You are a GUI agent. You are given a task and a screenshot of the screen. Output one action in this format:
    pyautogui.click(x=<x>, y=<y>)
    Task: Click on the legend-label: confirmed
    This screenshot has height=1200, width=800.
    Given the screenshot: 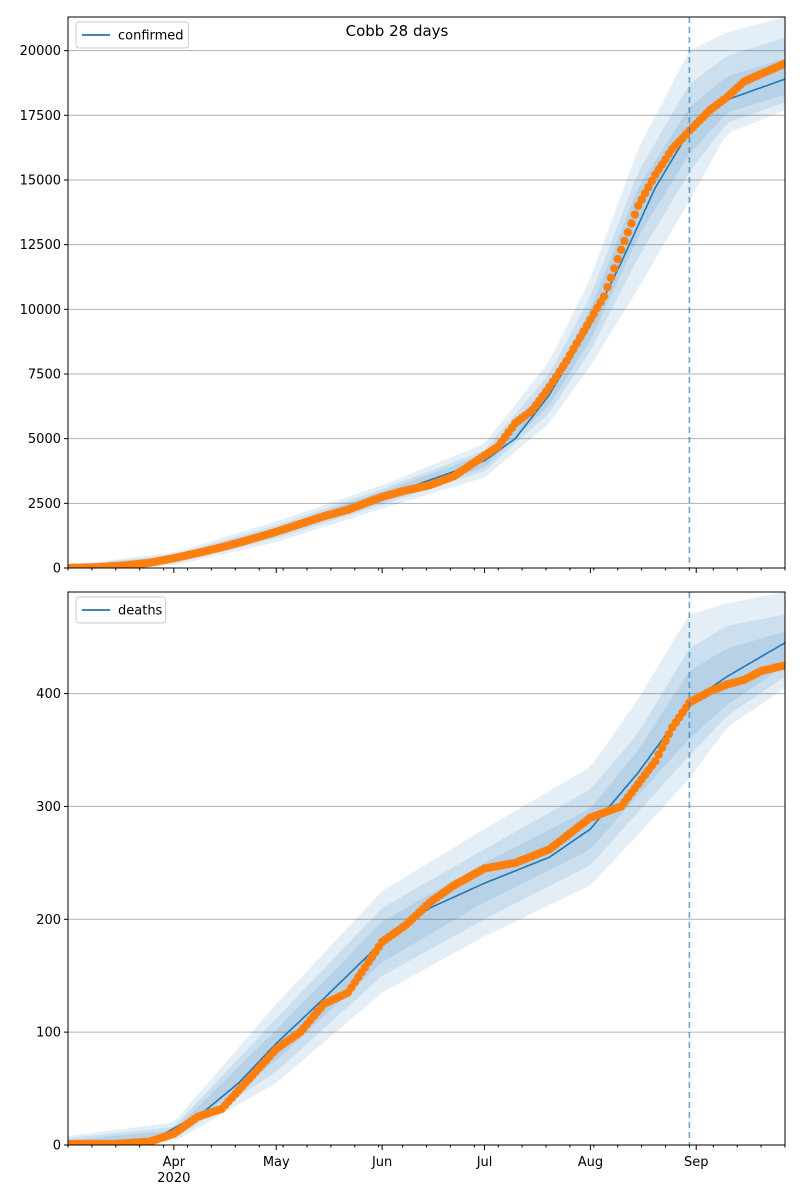 What is the action you would take?
    pyautogui.click(x=151, y=36)
    